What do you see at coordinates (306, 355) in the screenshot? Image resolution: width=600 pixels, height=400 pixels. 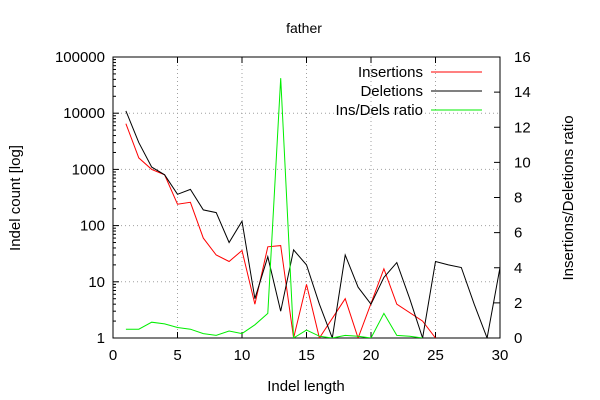 I see `x-tick-label: 15` at bounding box center [306, 355].